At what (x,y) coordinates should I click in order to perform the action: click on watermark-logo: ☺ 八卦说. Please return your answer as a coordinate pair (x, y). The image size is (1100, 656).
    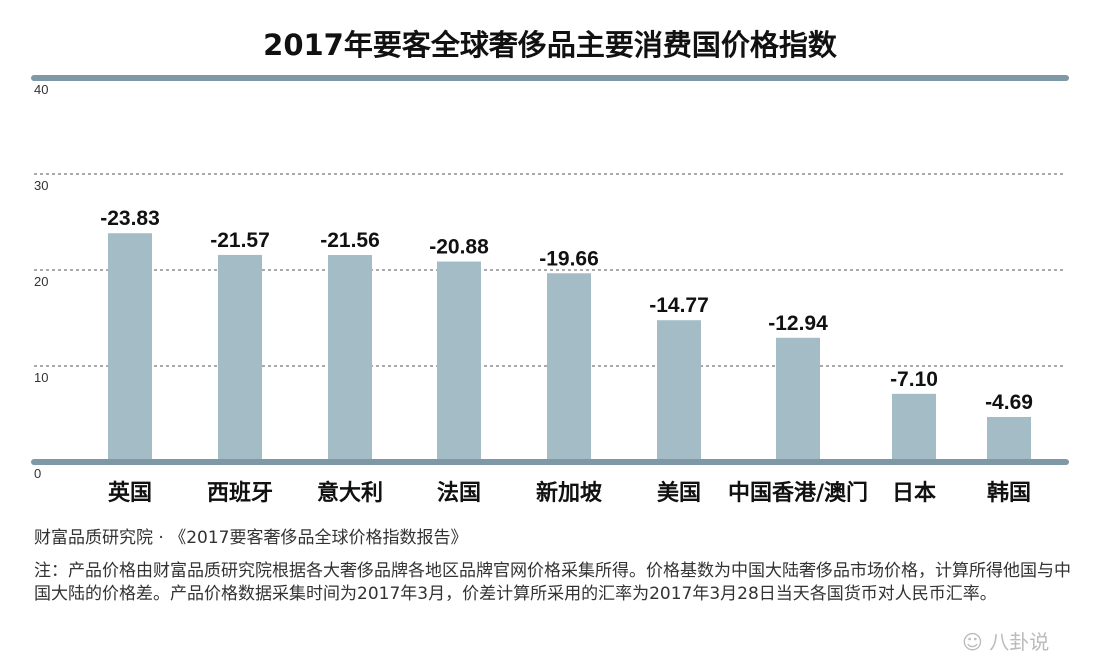
    Looking at the image, I should click on (1006, 642).